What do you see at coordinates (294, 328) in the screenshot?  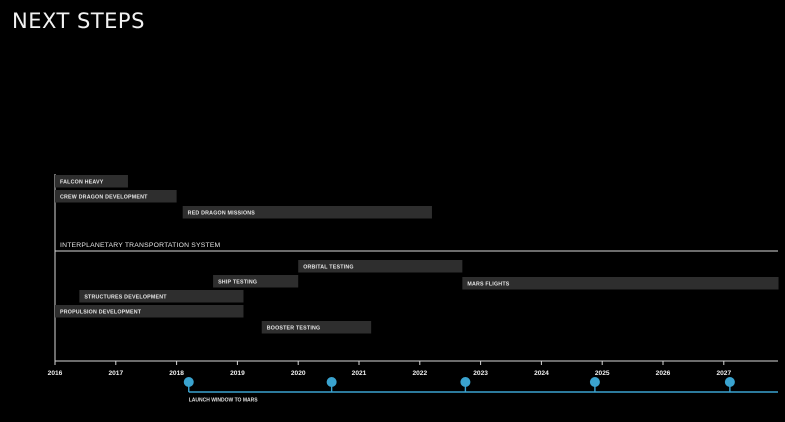 I see `task-label: BOOSTER TESTING` at bounding box center [294, 328].